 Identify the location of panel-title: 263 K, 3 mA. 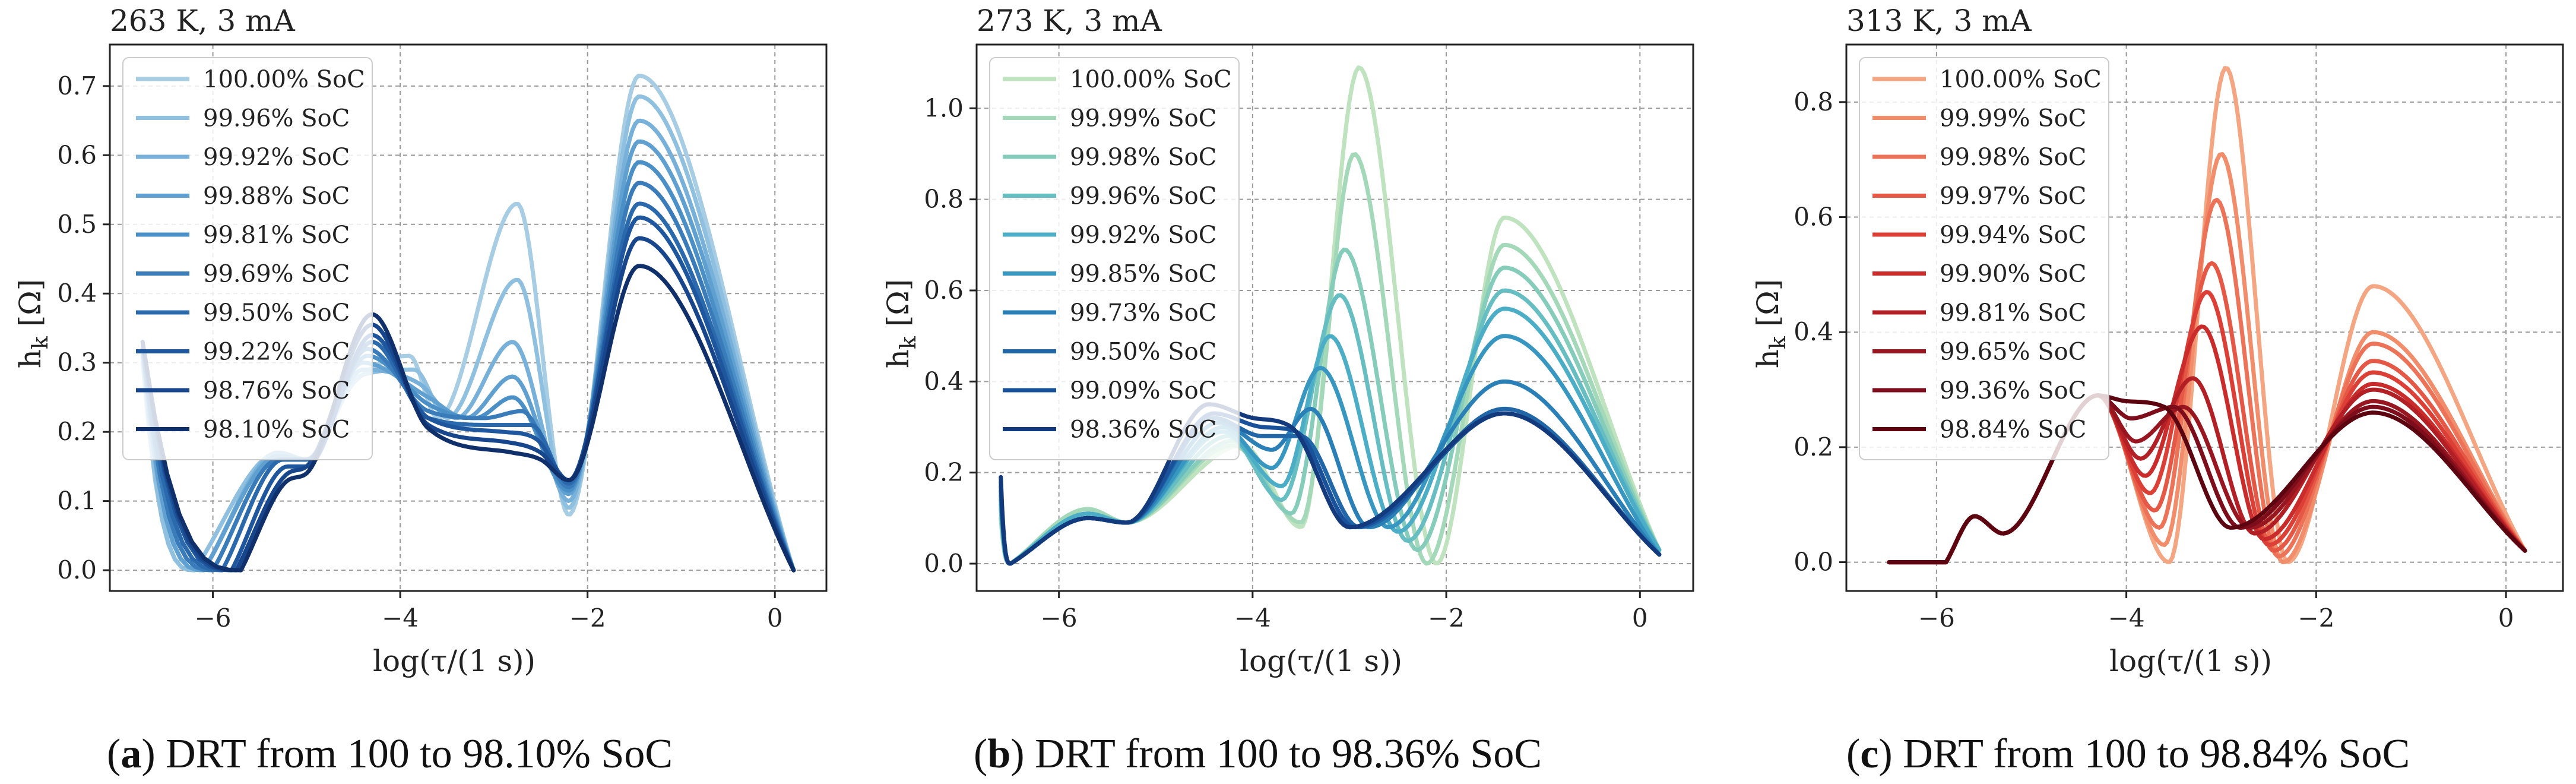
(203, 21).